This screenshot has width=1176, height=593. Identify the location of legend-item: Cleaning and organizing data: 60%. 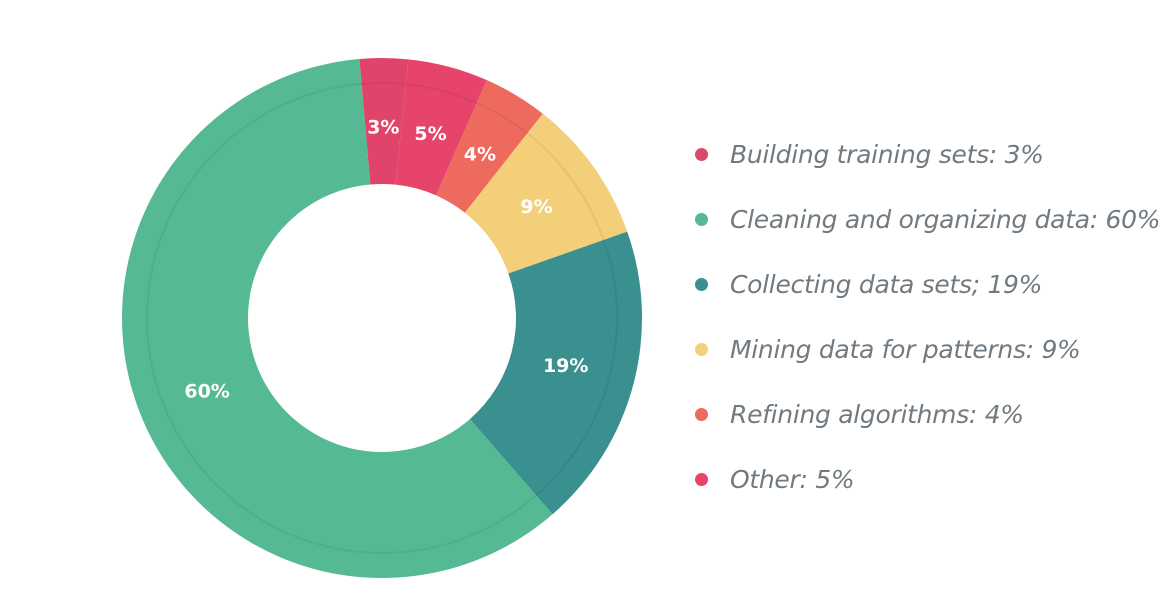
(927, 219).